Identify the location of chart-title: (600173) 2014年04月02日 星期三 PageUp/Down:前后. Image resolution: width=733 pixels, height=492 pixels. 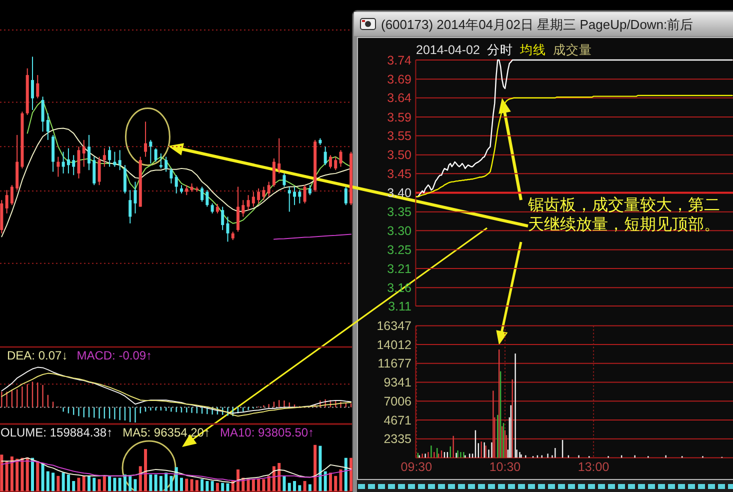
(537, 24).